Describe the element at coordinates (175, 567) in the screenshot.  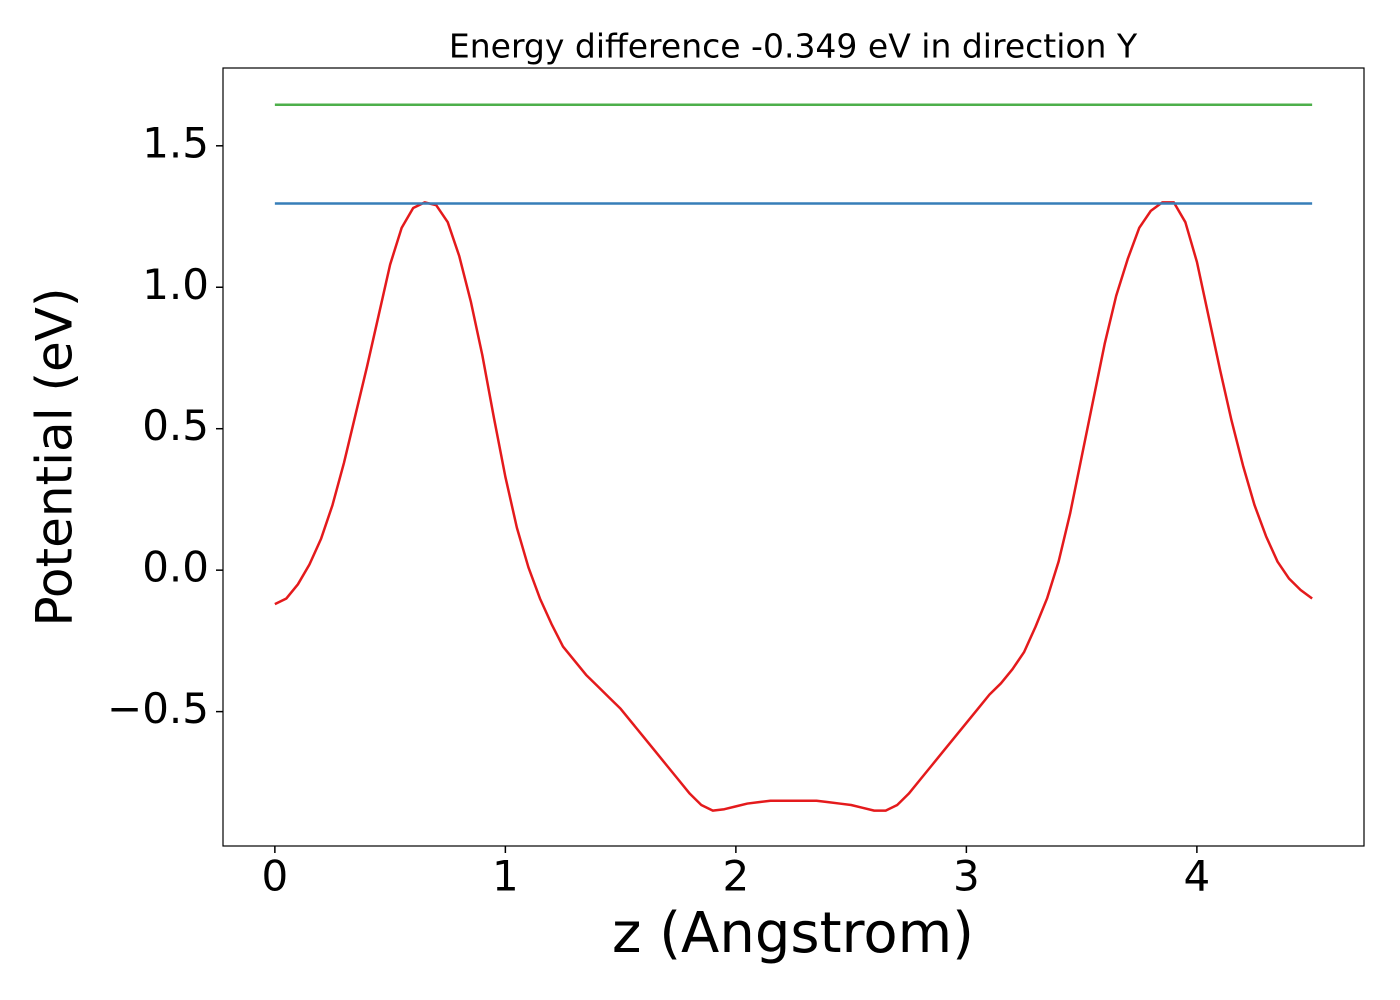
I see `y-tick-label: 0.0` at that location.